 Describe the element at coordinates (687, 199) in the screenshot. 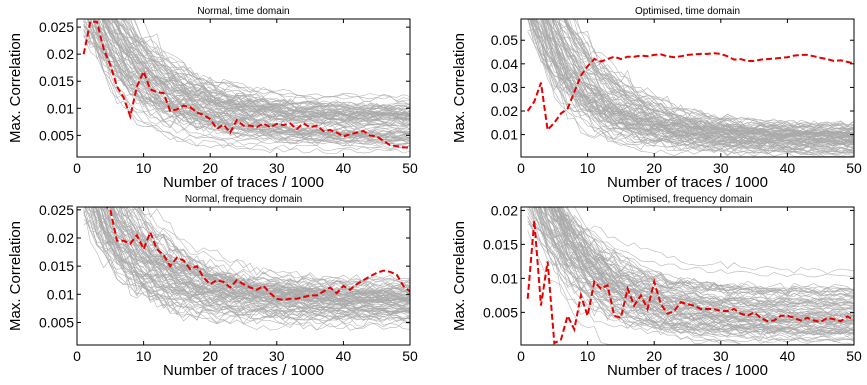

I see `chart-title: Optimised, frequency domain` at that location.